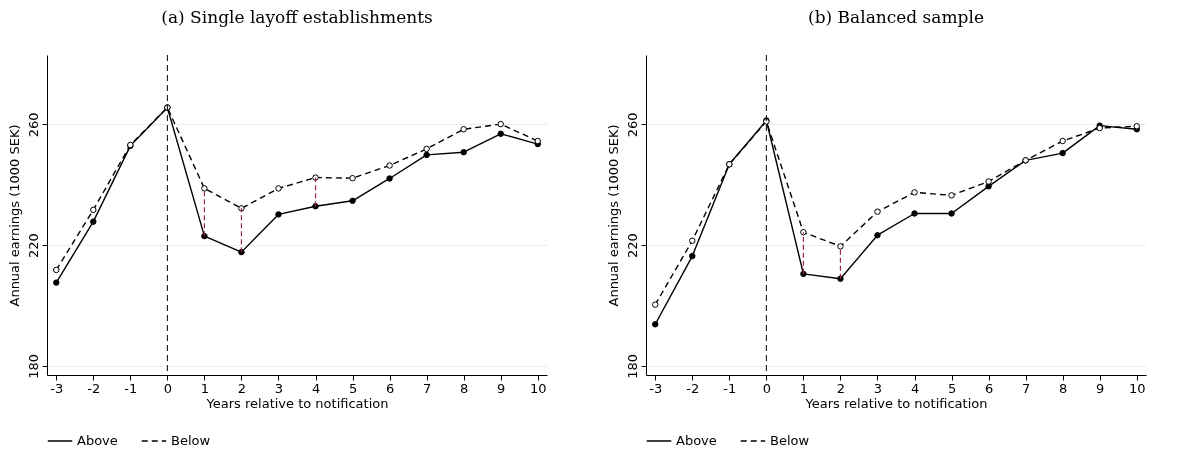 The width and height of the screenshot is (1197, 467). What do you see at coordinates (297, 16) in the screenshot?
I see `chart-title: (a) Single layoff establishments` at bounding box center [297, 16].